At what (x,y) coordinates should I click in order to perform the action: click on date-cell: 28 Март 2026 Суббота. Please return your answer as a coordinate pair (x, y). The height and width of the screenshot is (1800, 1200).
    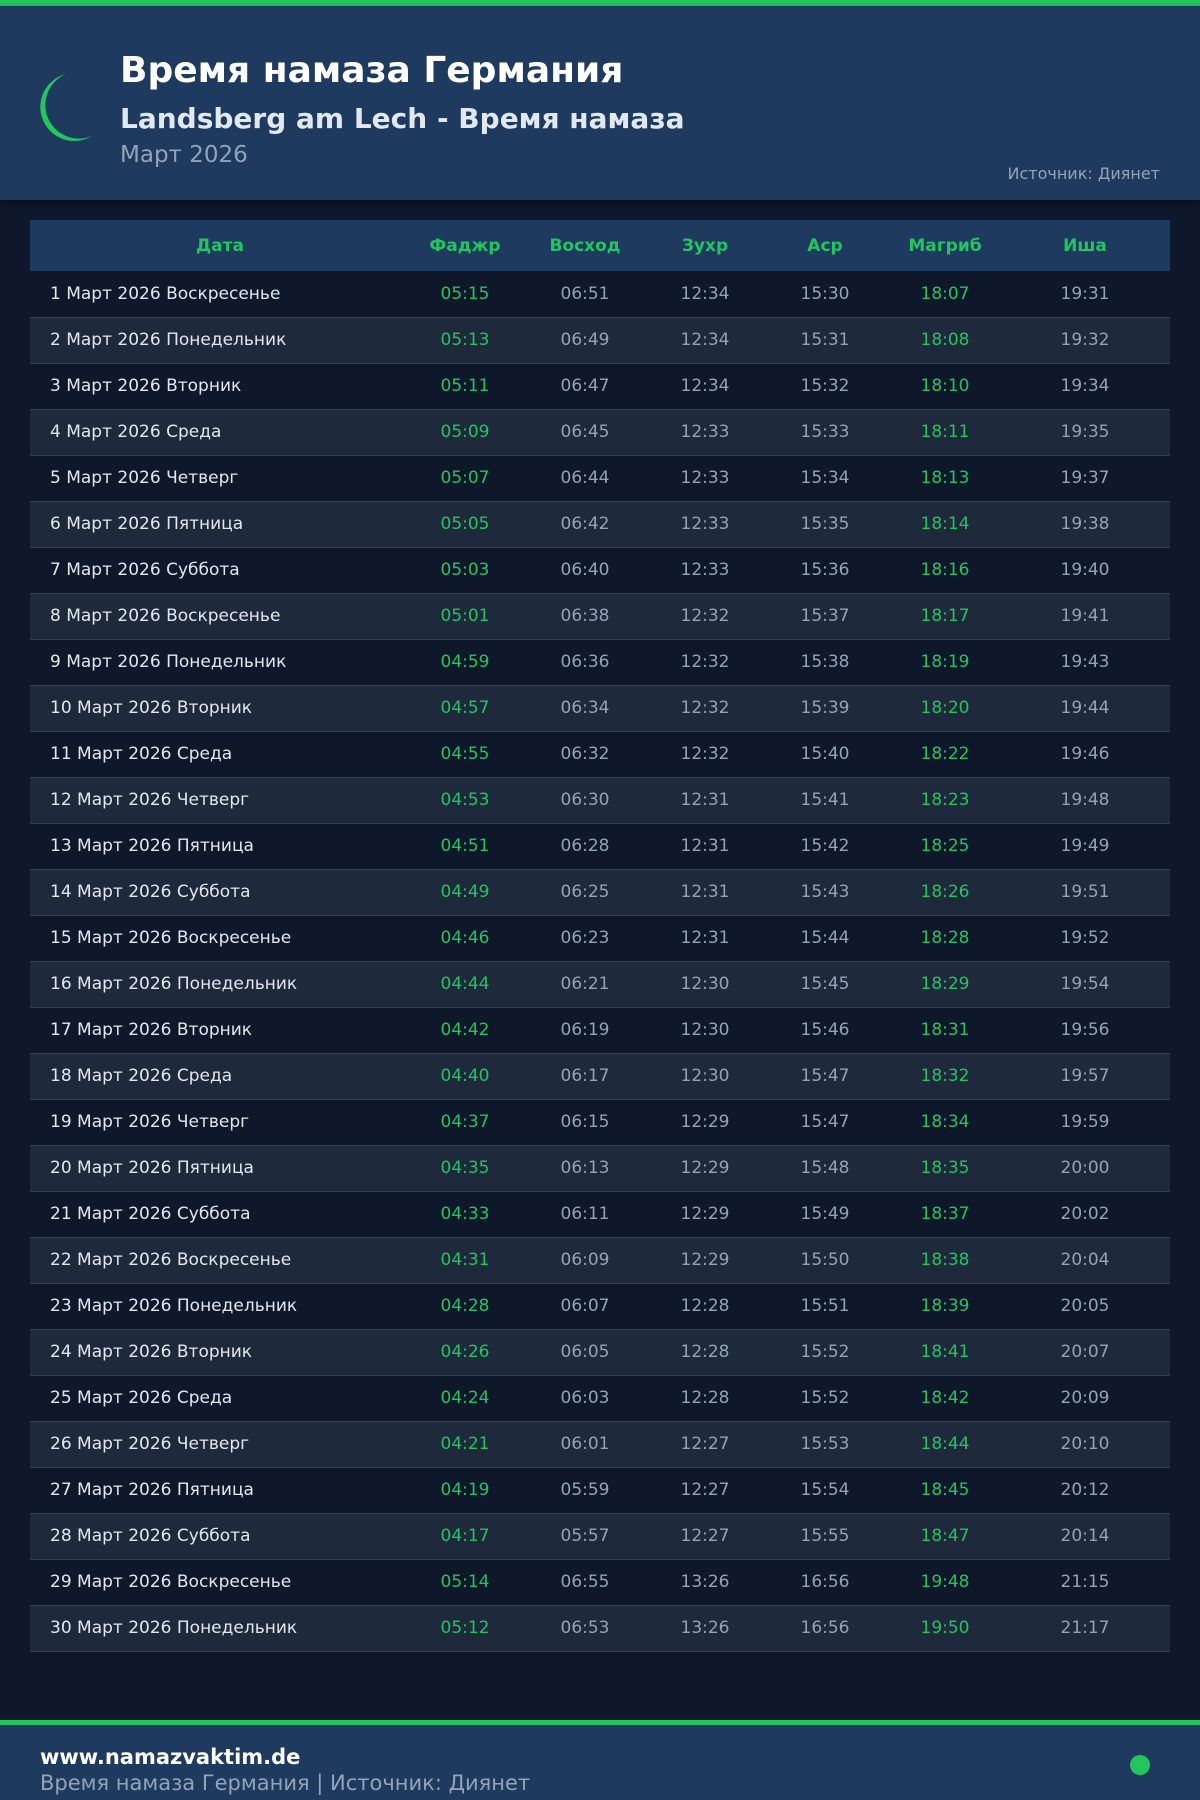
    Looking at the image, I should click on (220, 1536).